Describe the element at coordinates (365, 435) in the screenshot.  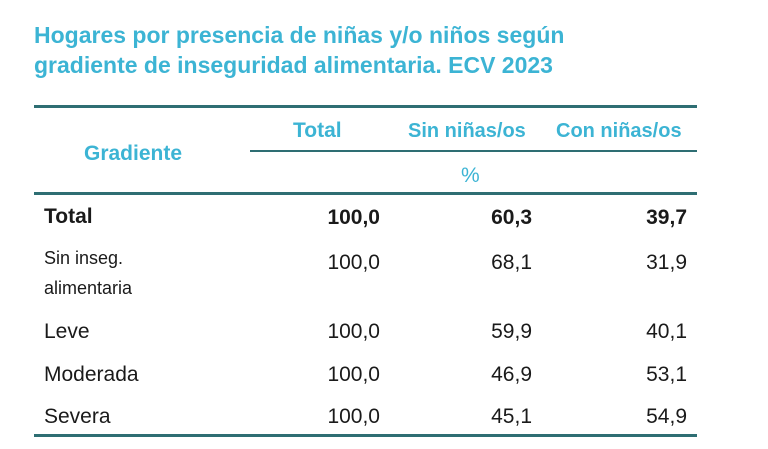
I see `bottom-rule` at that location.